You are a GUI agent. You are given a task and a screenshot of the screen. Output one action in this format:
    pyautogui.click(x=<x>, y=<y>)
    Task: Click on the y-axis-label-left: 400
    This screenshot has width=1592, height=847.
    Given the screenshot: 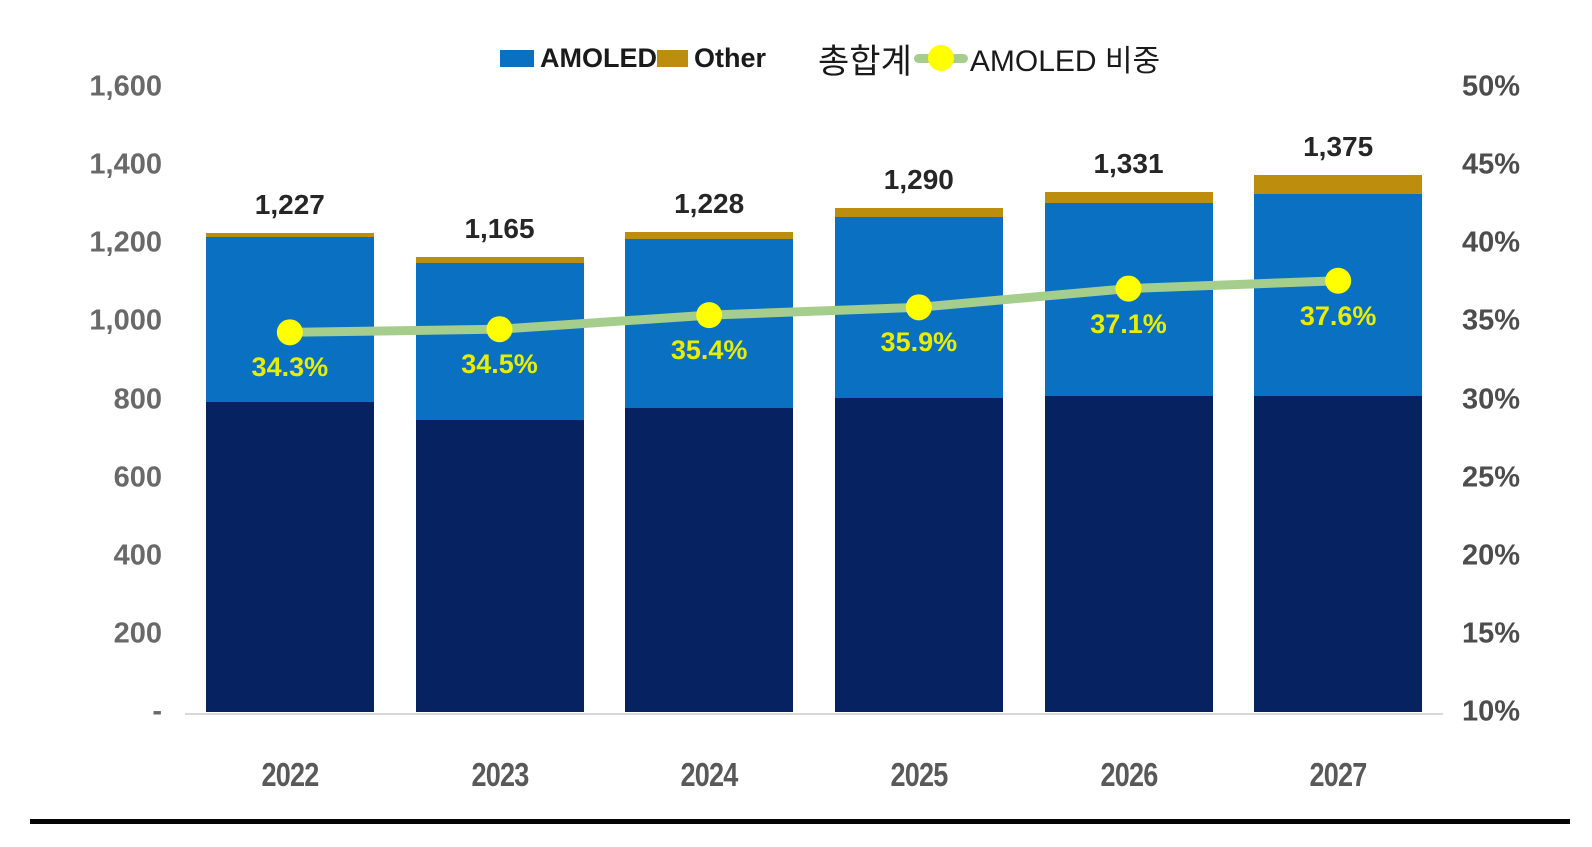 What is the action you would take?
    pyautogui.click(x=137, y=555)
    